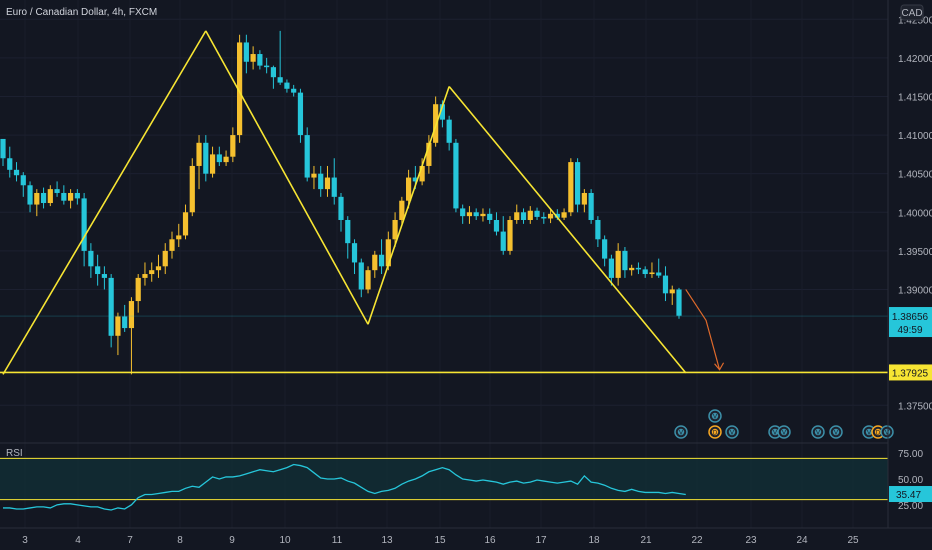 The height and width of the screenshot is (550, 932). I want to click on x-tick-label: 25, so click(853, 540).